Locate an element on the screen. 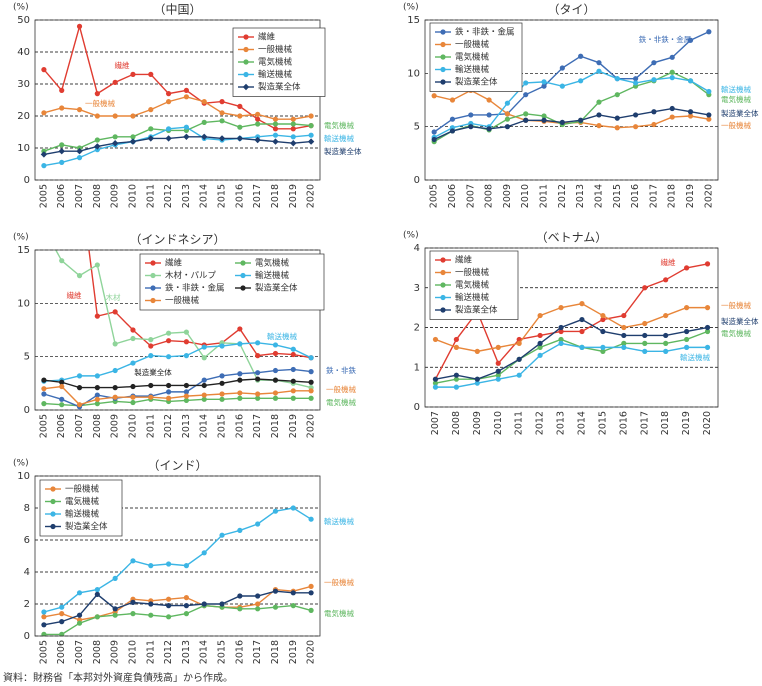  x-tick-label: 2007 is located at coordinates (435, 423).